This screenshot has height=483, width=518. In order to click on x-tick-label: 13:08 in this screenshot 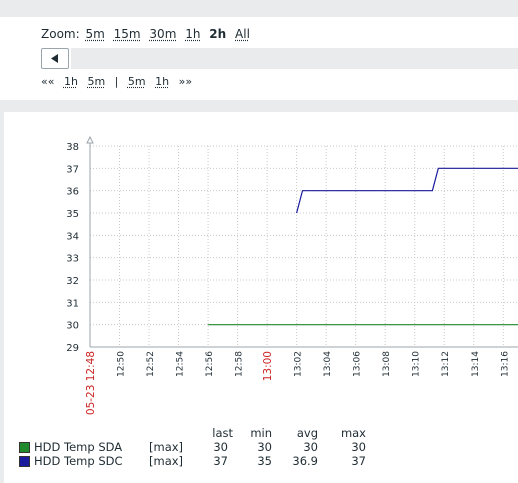, I will do `click(387, 364)`.